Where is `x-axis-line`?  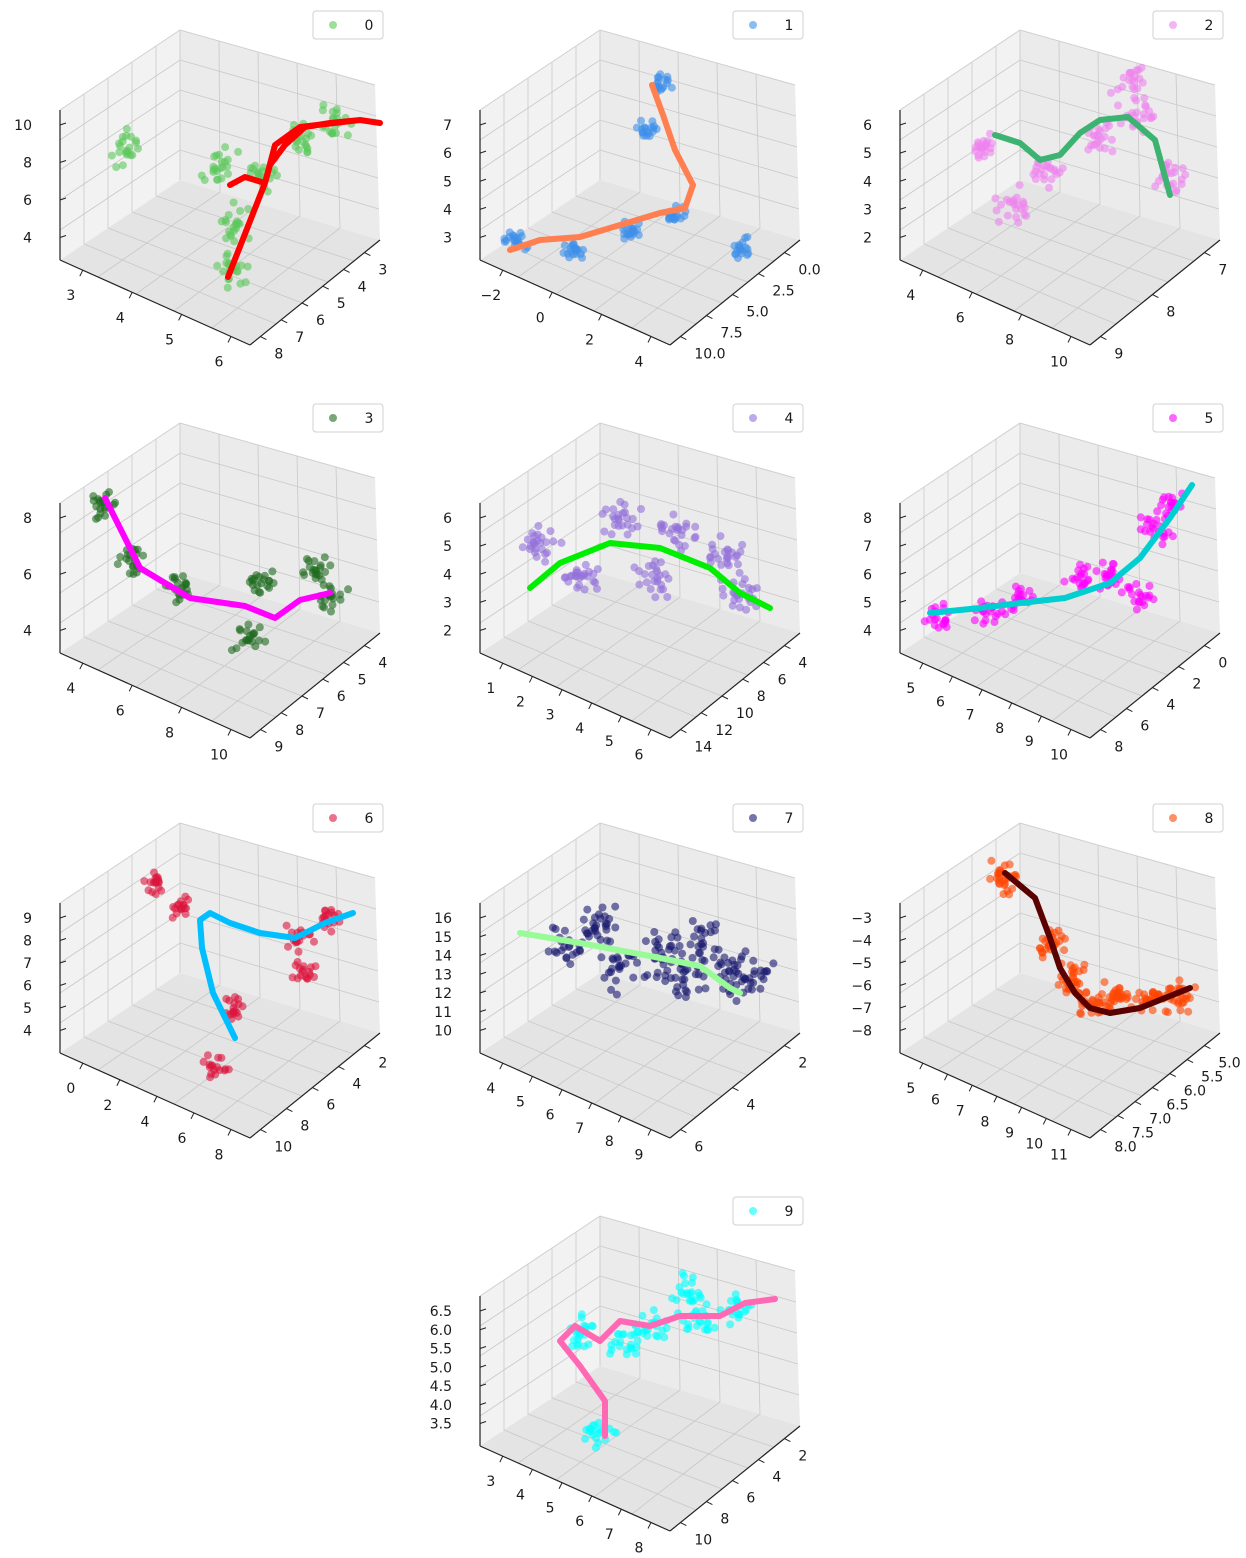 x-axis-line is located at coordinates (995, 695).